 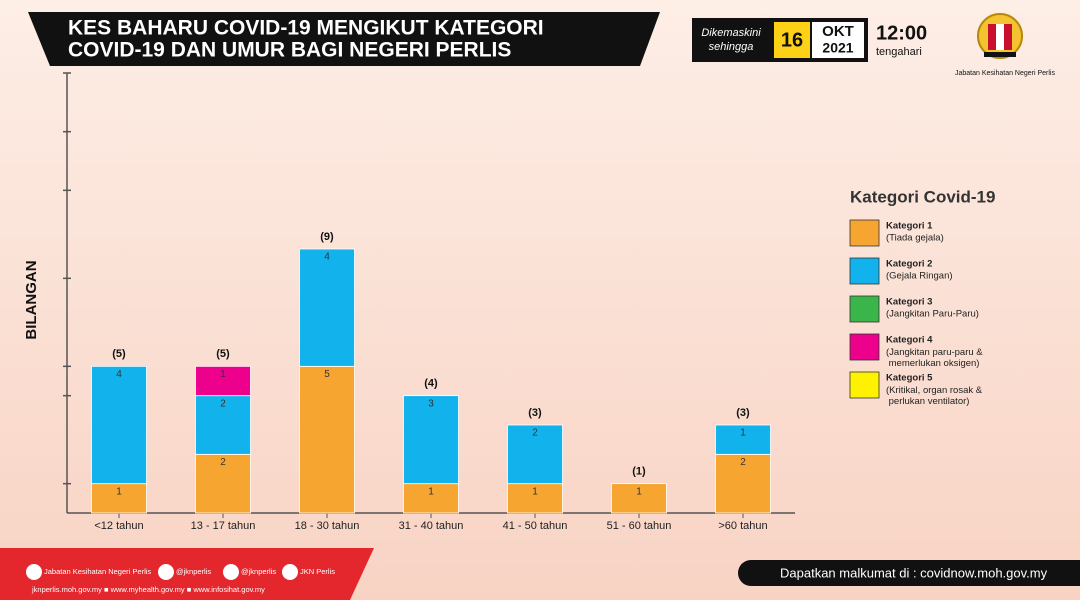 I want to click on month-box, so click(x=838, y=40).